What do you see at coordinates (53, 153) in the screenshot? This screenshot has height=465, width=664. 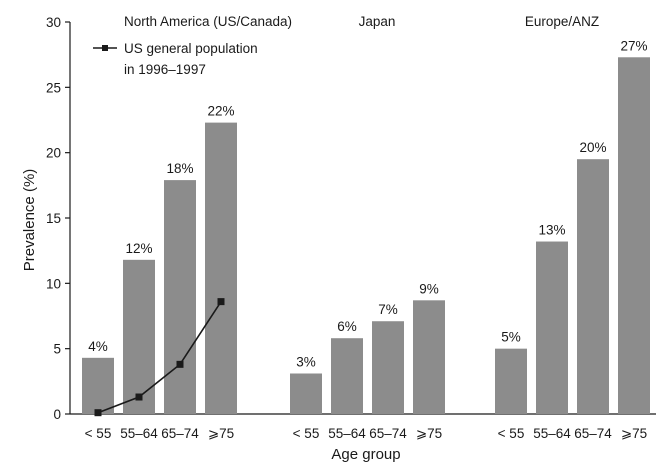 I see `y-tick-label: 20` at bounding box center [53, 153].